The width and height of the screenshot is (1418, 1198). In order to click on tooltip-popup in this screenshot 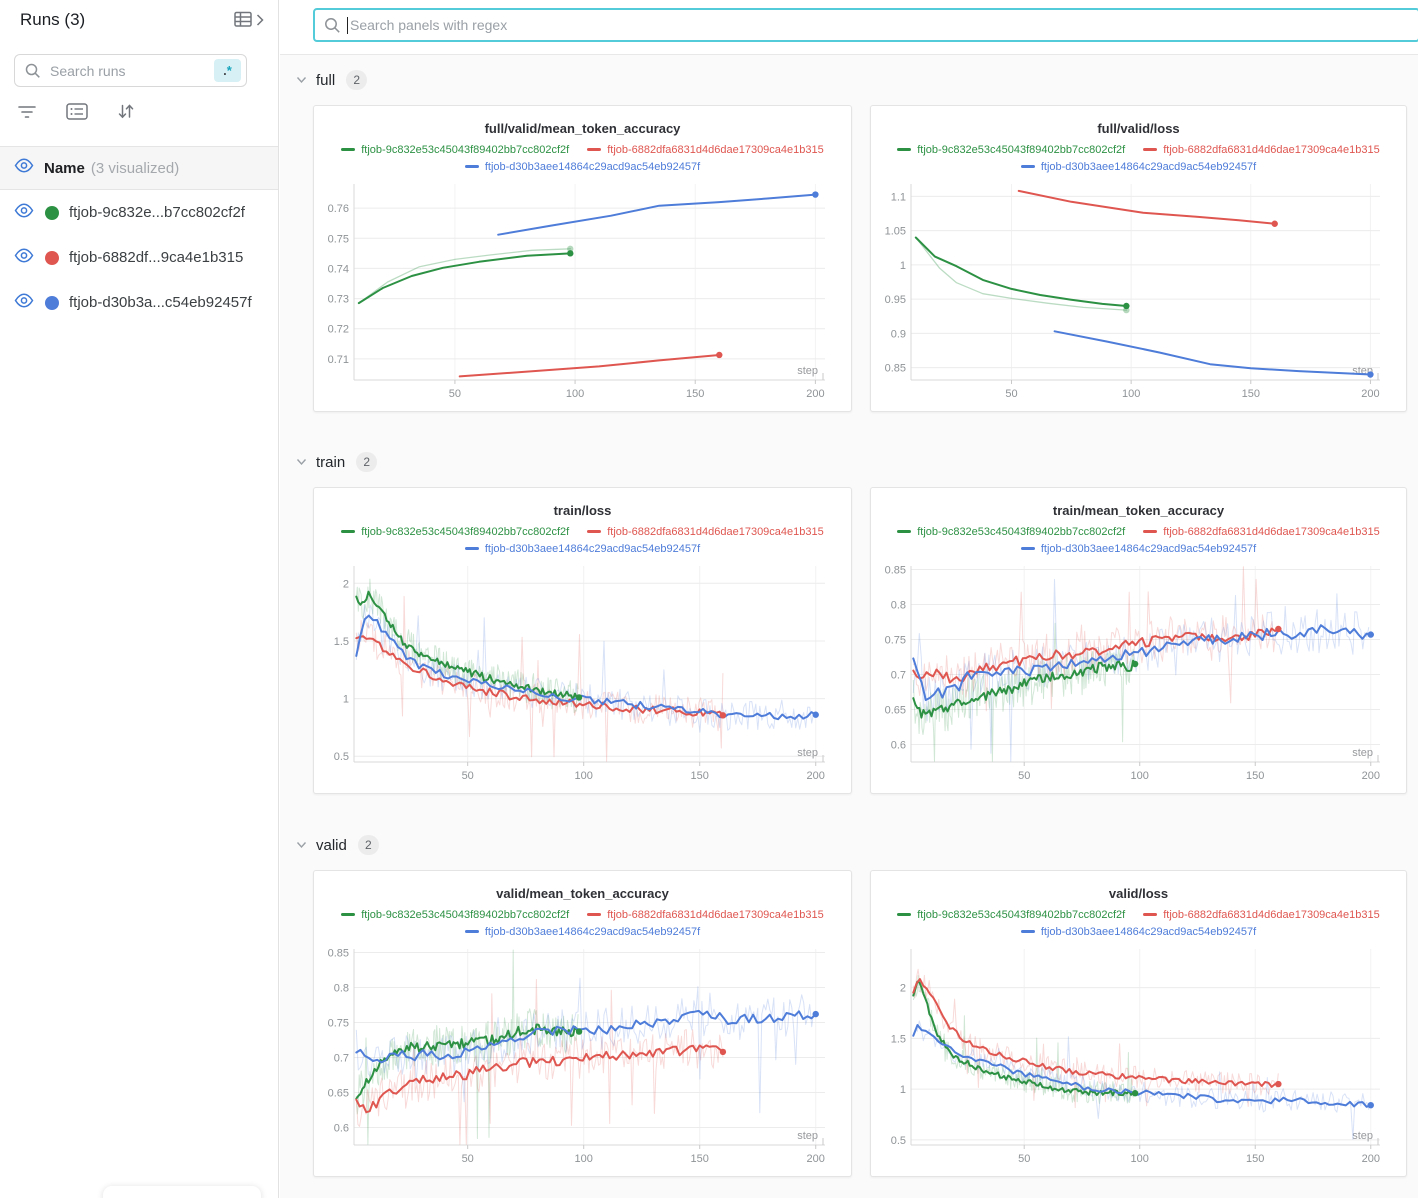, I will do `click(182, 1192)`.